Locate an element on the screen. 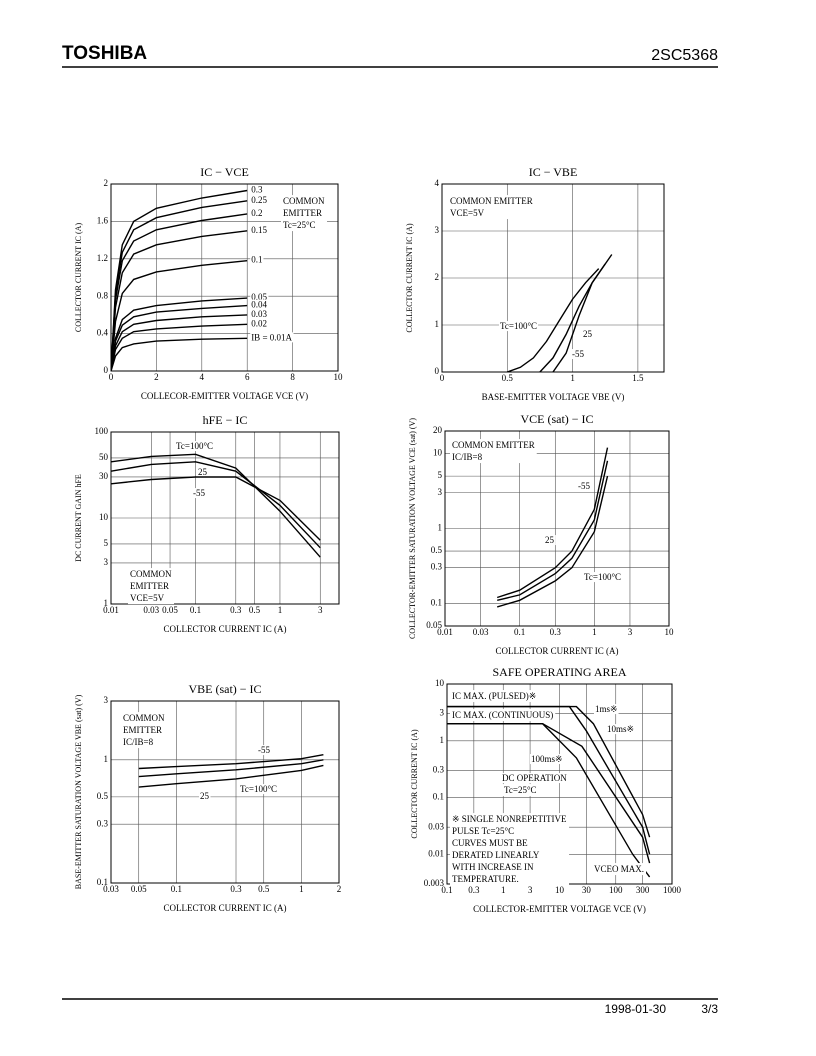 The height and width of the screenshot is (1056, 816). series-label: IB = 0.01A is located at coordinates (271, 337).